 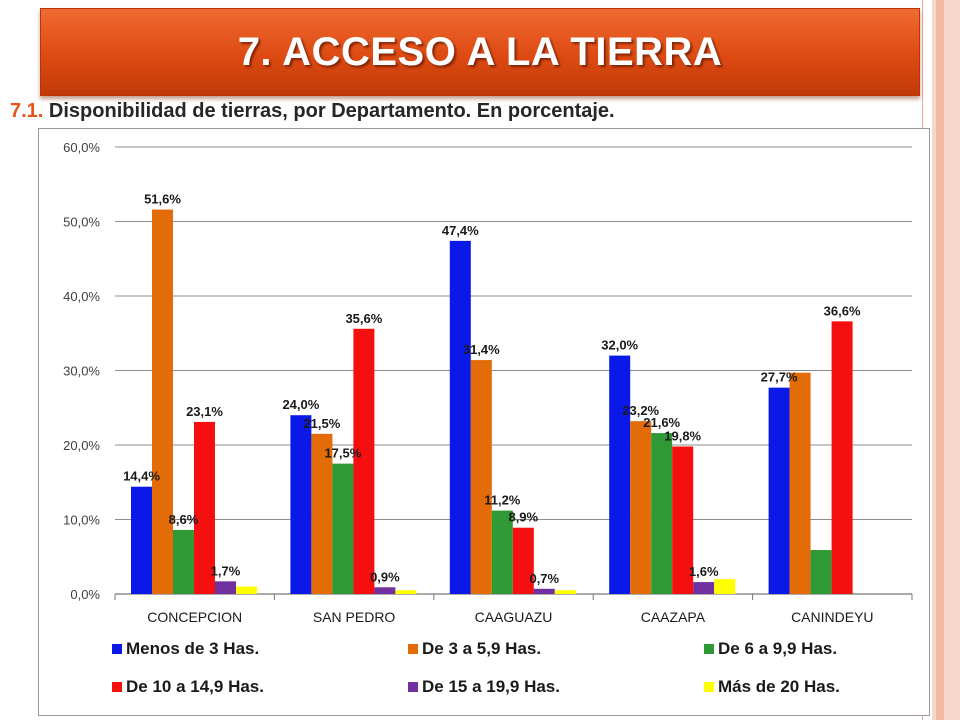 What do you see at coordinates (81, 296) in the screenshot?
I see `y-tick-label: 40,0%` at bounding box center [81, 296].